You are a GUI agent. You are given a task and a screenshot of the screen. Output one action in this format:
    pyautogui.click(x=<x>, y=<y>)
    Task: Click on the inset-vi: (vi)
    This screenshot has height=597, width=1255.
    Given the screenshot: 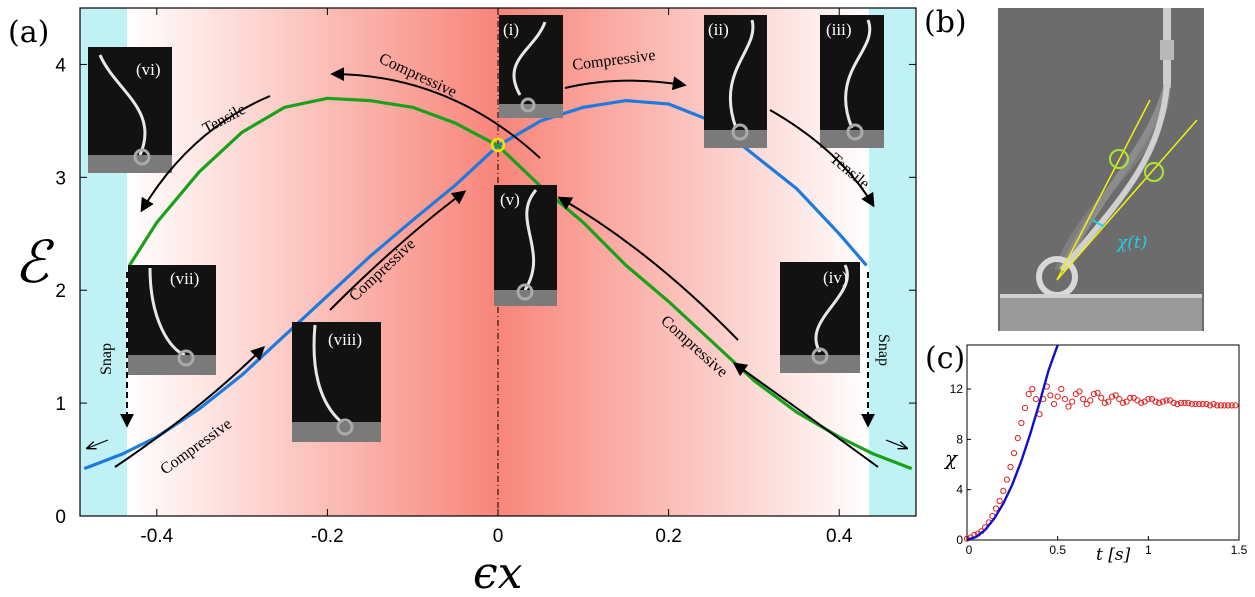 What is the action you would take?
    pyautogui.click(x=130, y=110)
    